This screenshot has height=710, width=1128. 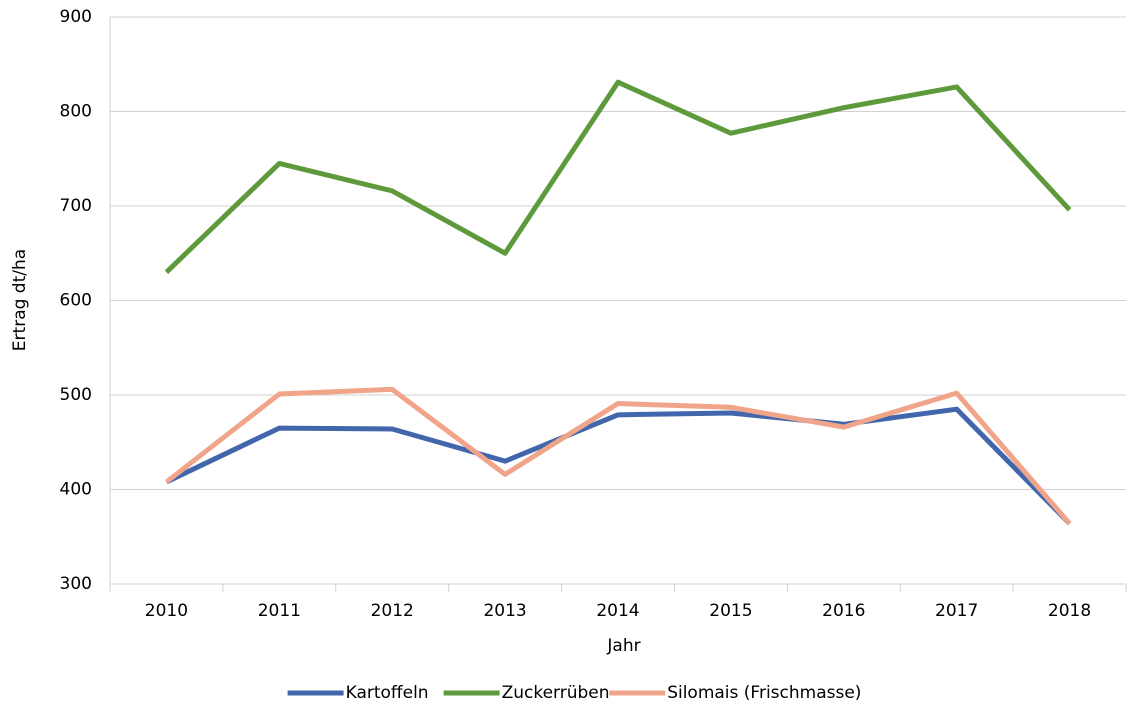 What do you see at coordinates (730, 611) in the screenshot?
I see `x-tick-label: 2015` at bounding box center [730, 611].